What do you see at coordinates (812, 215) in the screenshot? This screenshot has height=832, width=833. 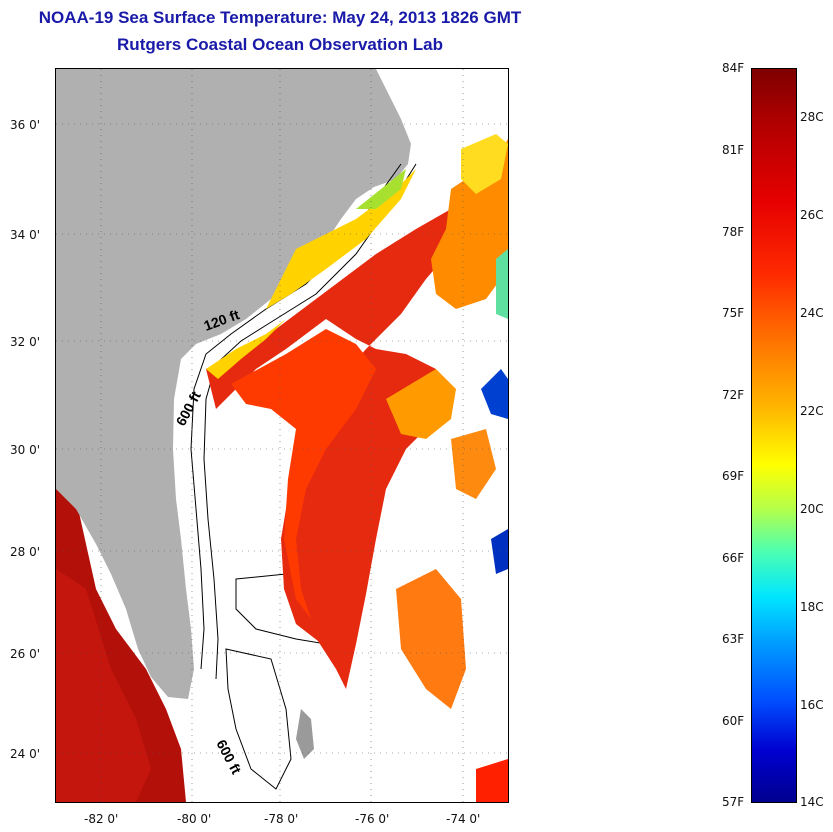 I see `colorbar-label-c: 26C` at bounding box center [812, 215].